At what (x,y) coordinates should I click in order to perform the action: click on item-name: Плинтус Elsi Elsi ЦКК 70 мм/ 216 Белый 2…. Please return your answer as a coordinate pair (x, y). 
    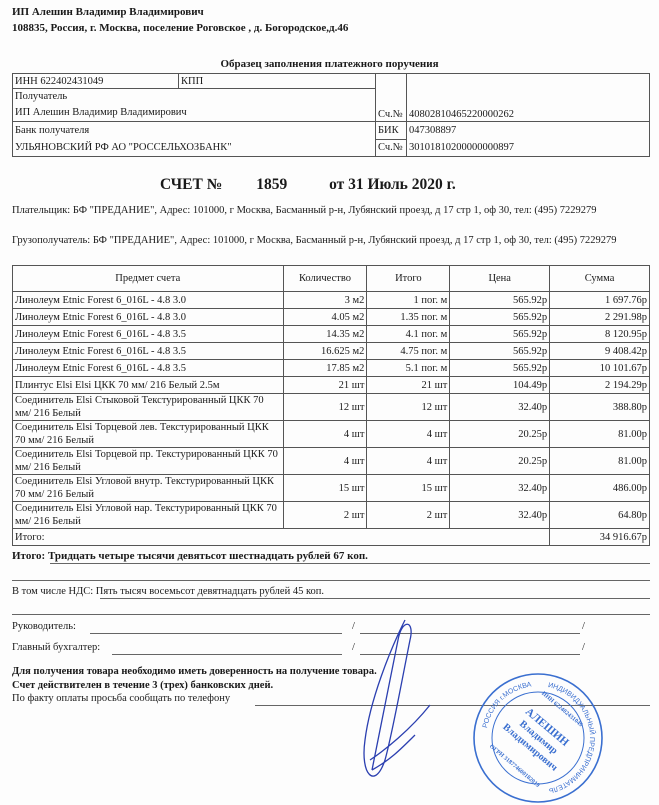
    Looking at the image, I should click on (148, 385).